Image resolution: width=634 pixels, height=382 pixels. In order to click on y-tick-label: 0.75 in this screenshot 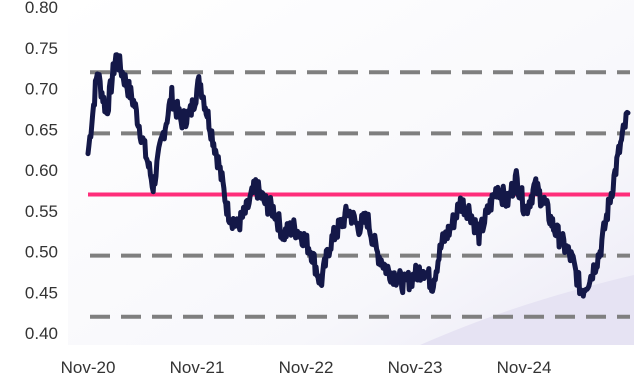, I will do `click(41, 48)`.